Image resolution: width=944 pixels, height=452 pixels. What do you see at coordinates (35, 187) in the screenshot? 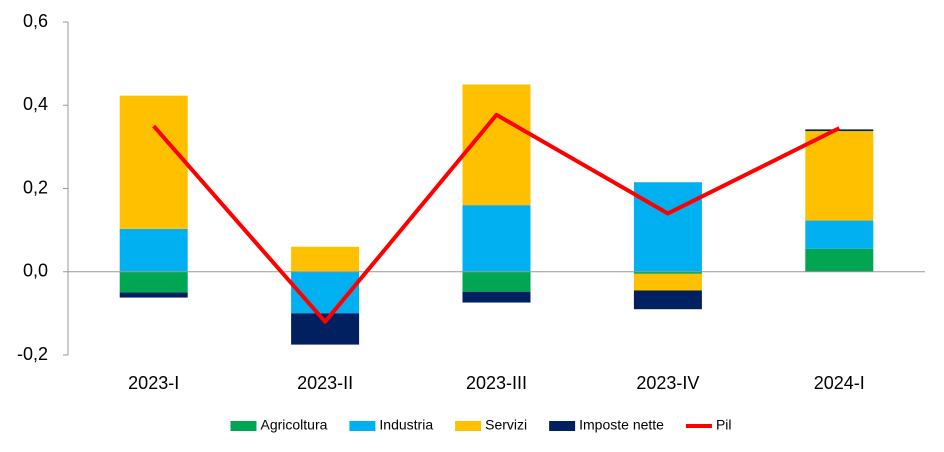
I see `y-tick-label: 0,2` at bounding box center [35, 187].